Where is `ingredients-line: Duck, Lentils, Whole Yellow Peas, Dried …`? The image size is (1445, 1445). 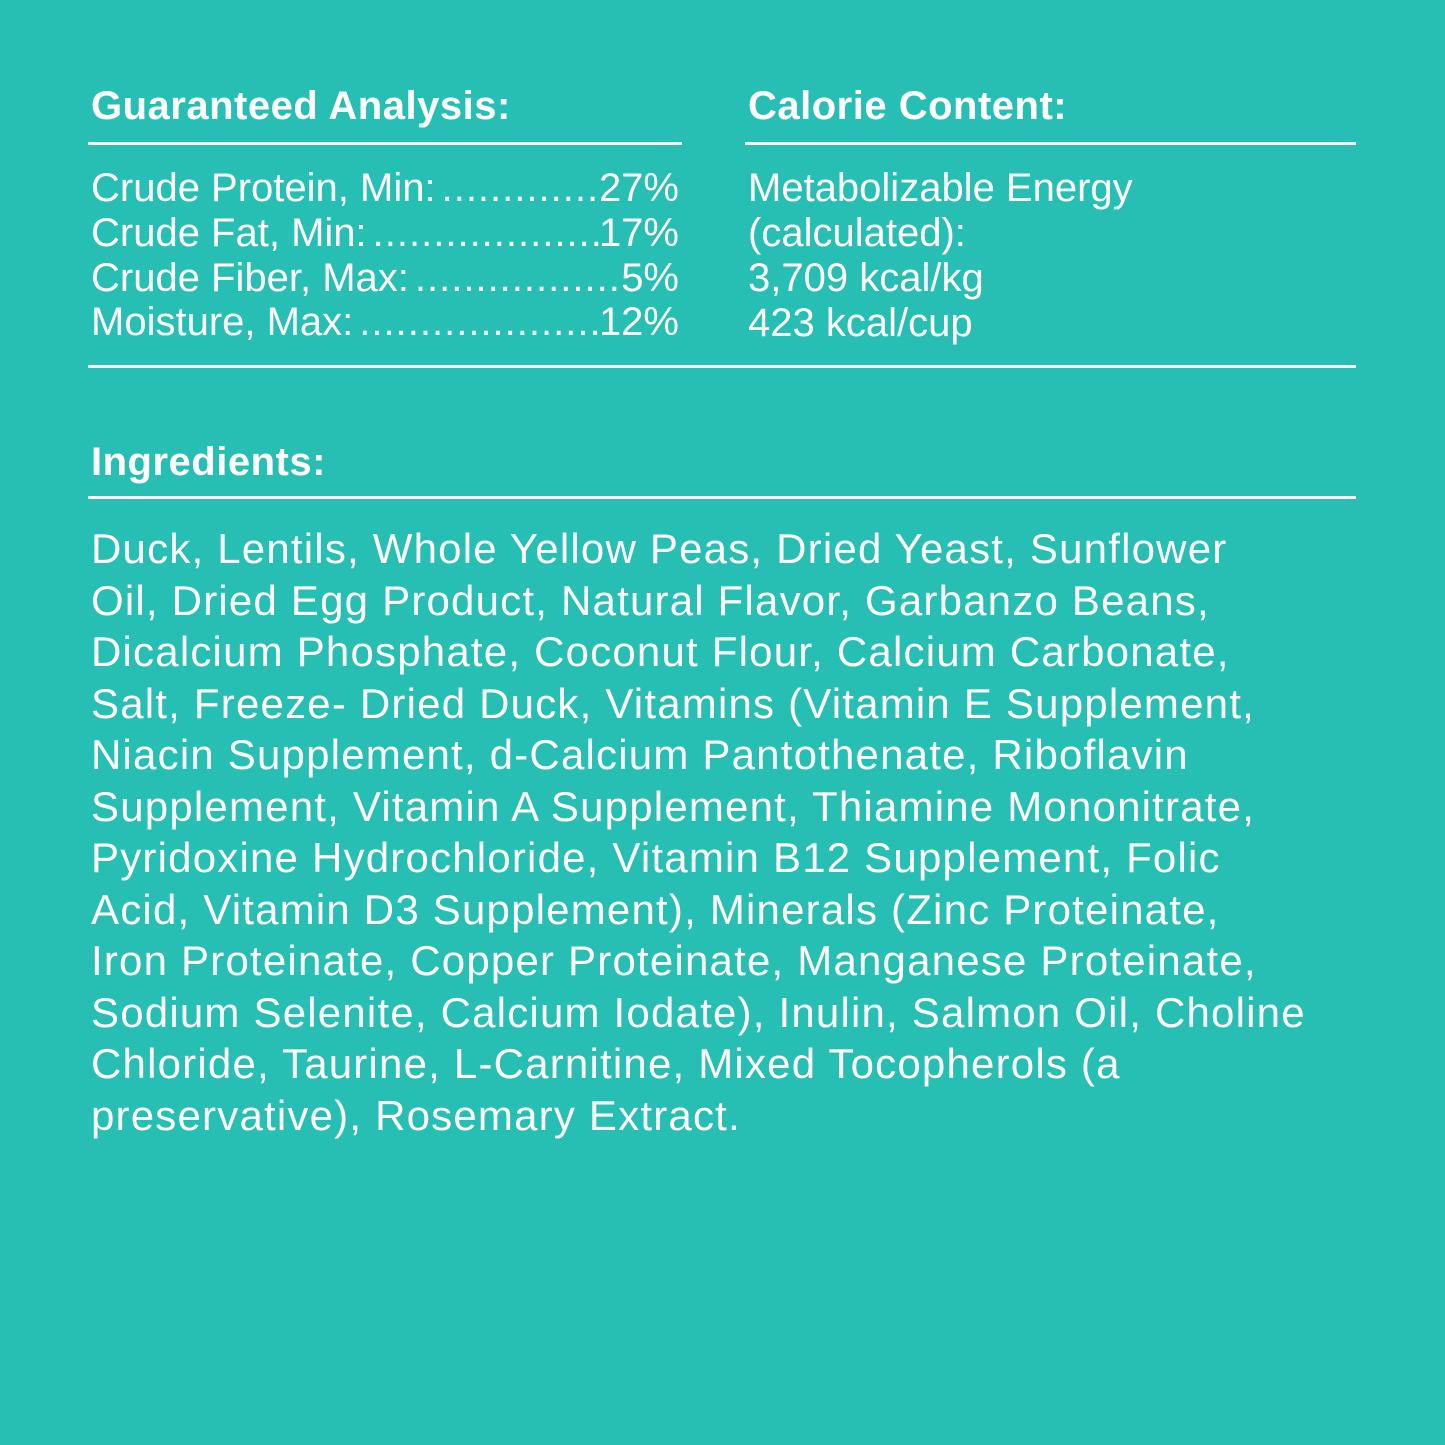
ingredients-line: Duck, Lentils, Whole Yellow Peas, Dried … is located at coordinates (659, 548).